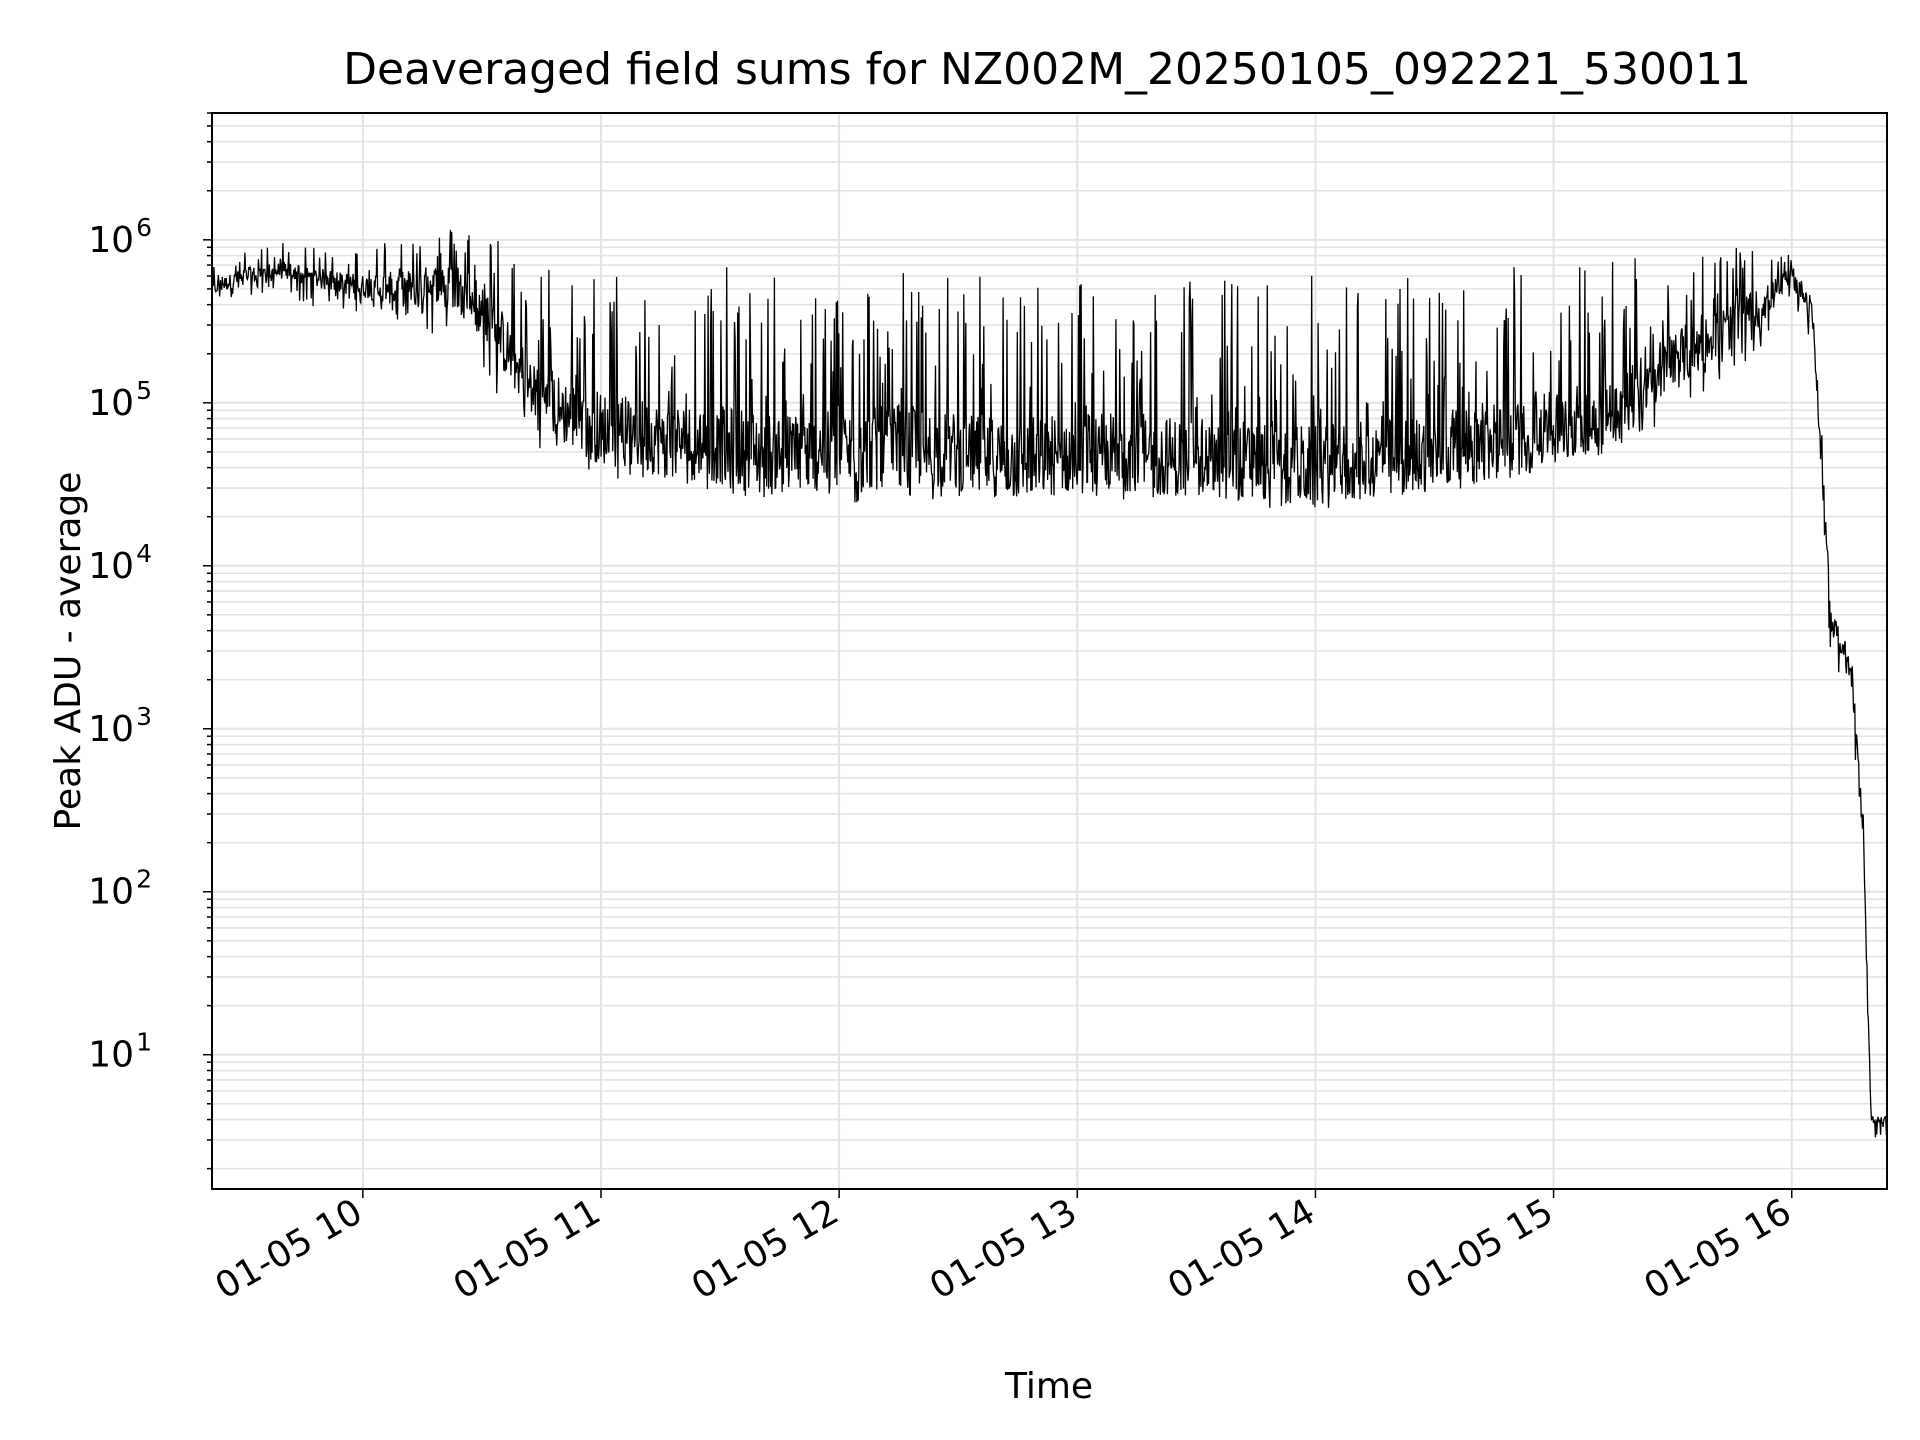 The image size is (1920, 1440). What do you see at coordinates (120, 237) in the screenshot?
I see `y-tick-label: 106` at bounding box center [120, 237].